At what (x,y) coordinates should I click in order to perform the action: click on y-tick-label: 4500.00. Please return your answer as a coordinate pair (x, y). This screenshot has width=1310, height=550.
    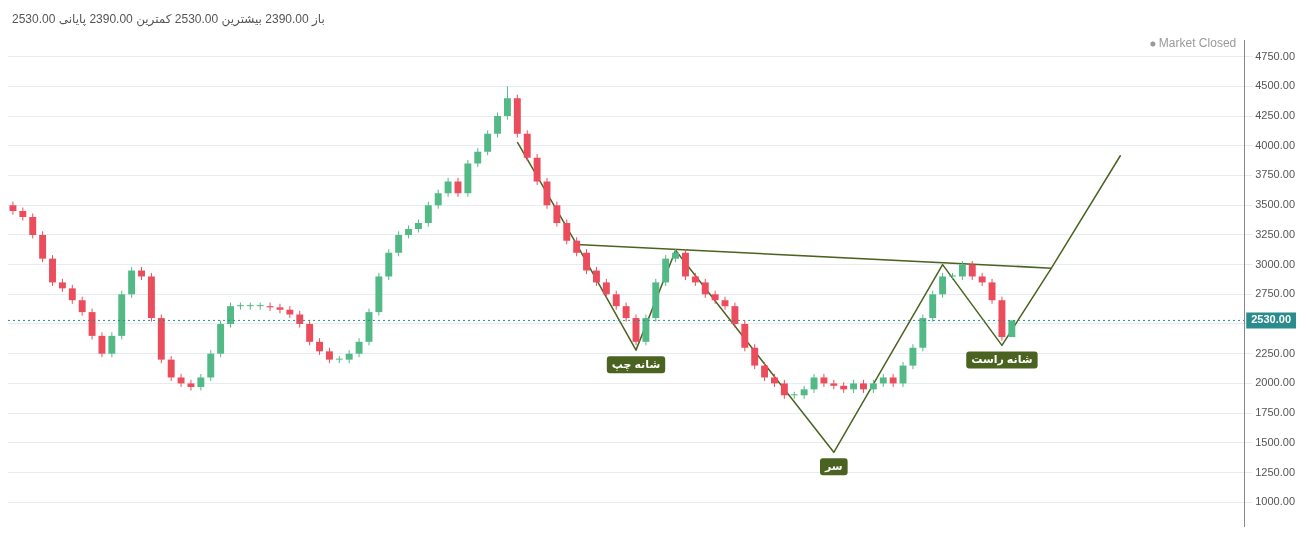
    Looking at the image, I should click on (1275, 85).